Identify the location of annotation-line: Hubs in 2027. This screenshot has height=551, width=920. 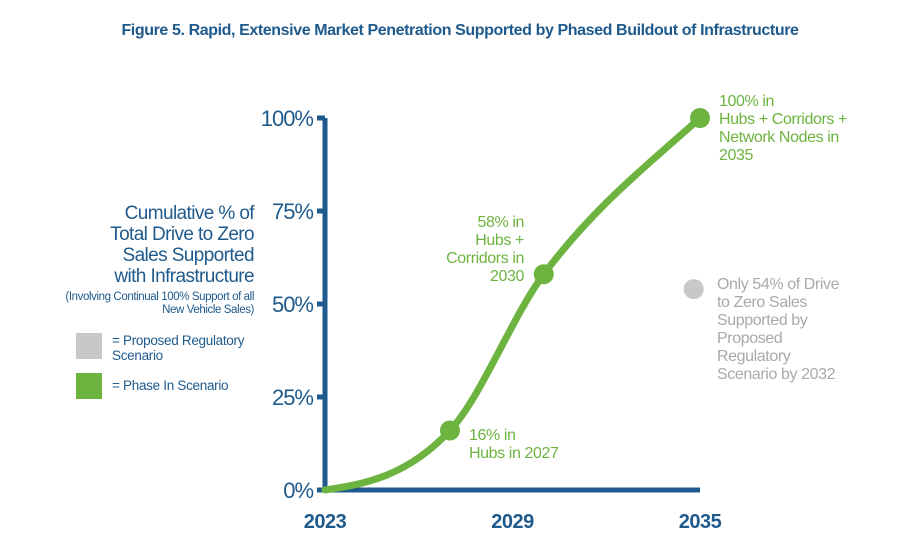
(514, 453).